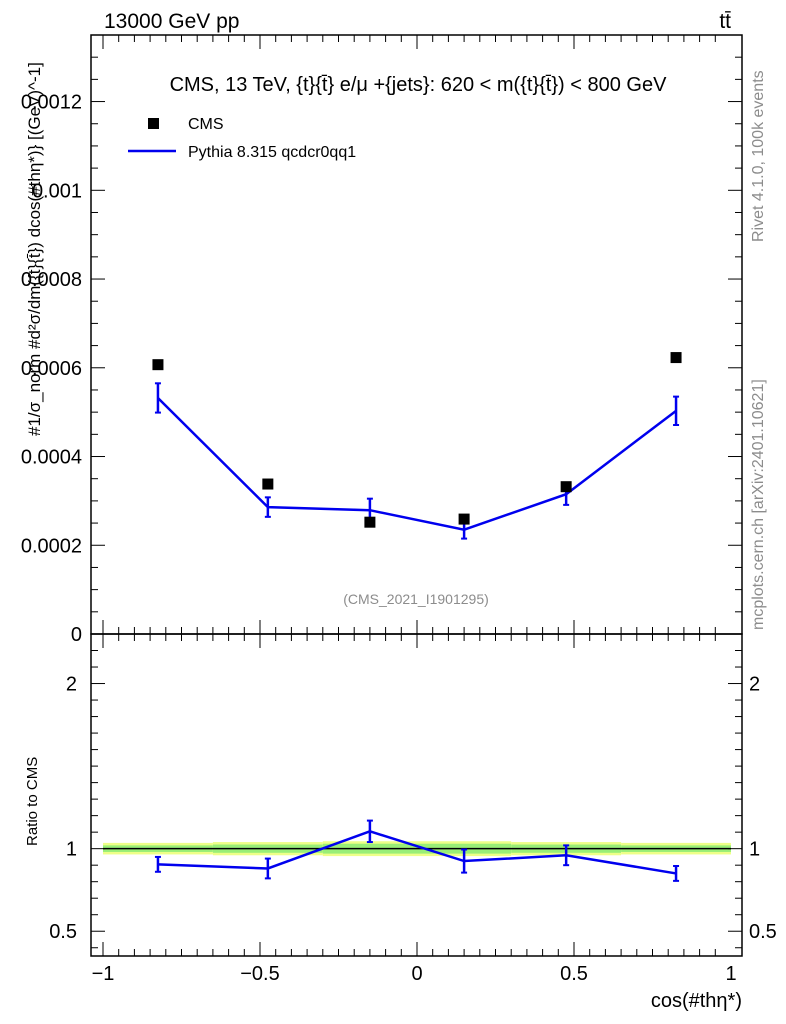 The image size is (786, 1024). Describe the element at coordinates (51, 369) in the screenshot. I see `main-y-tick-label: 0.0006` at that location.